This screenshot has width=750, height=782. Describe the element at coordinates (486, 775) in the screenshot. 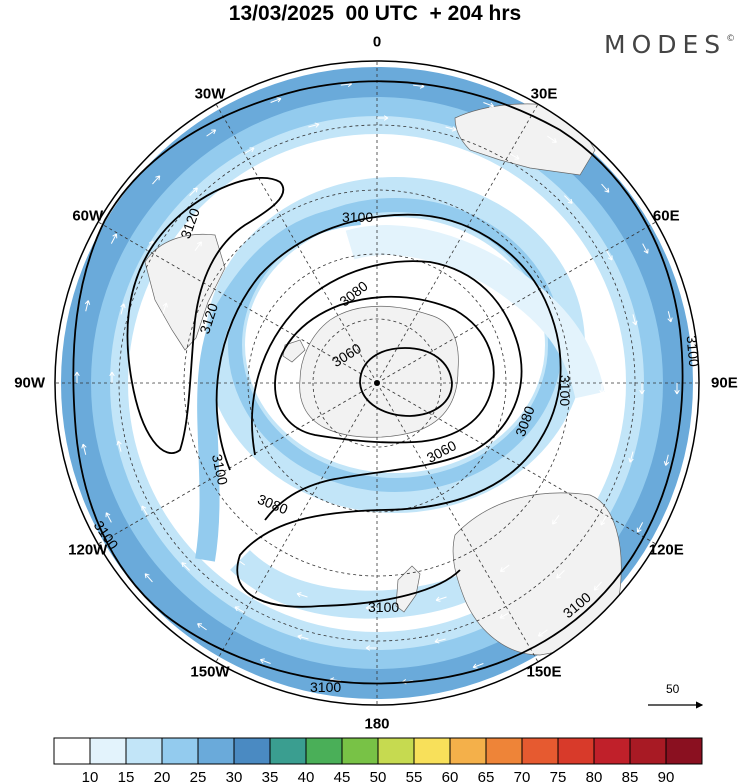

I see `colorbar-tick-label: 65` at that location.